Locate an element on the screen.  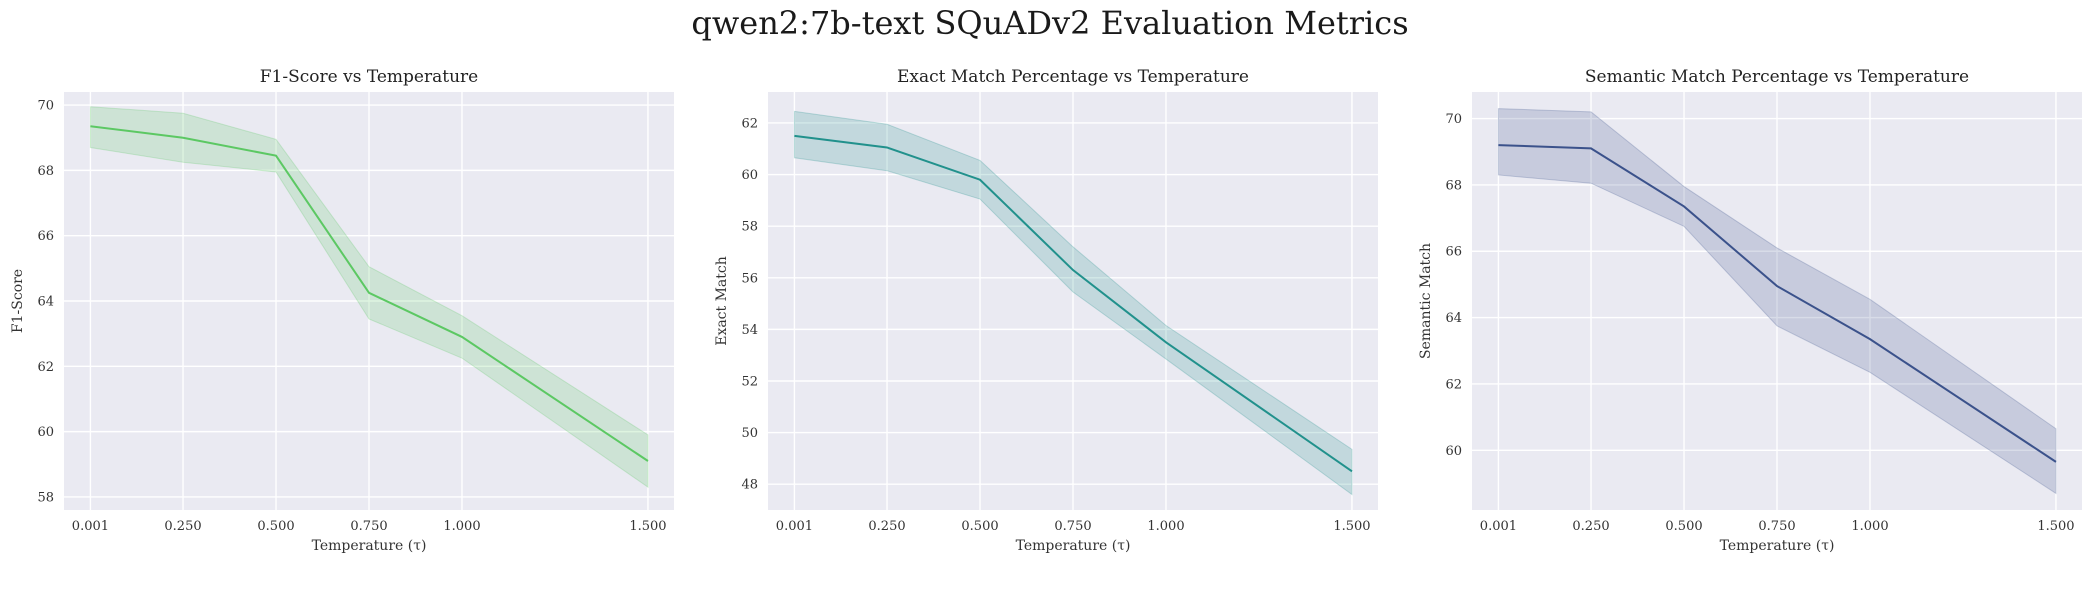
y-tick-label: 48 is located at coordinates (749, 485).